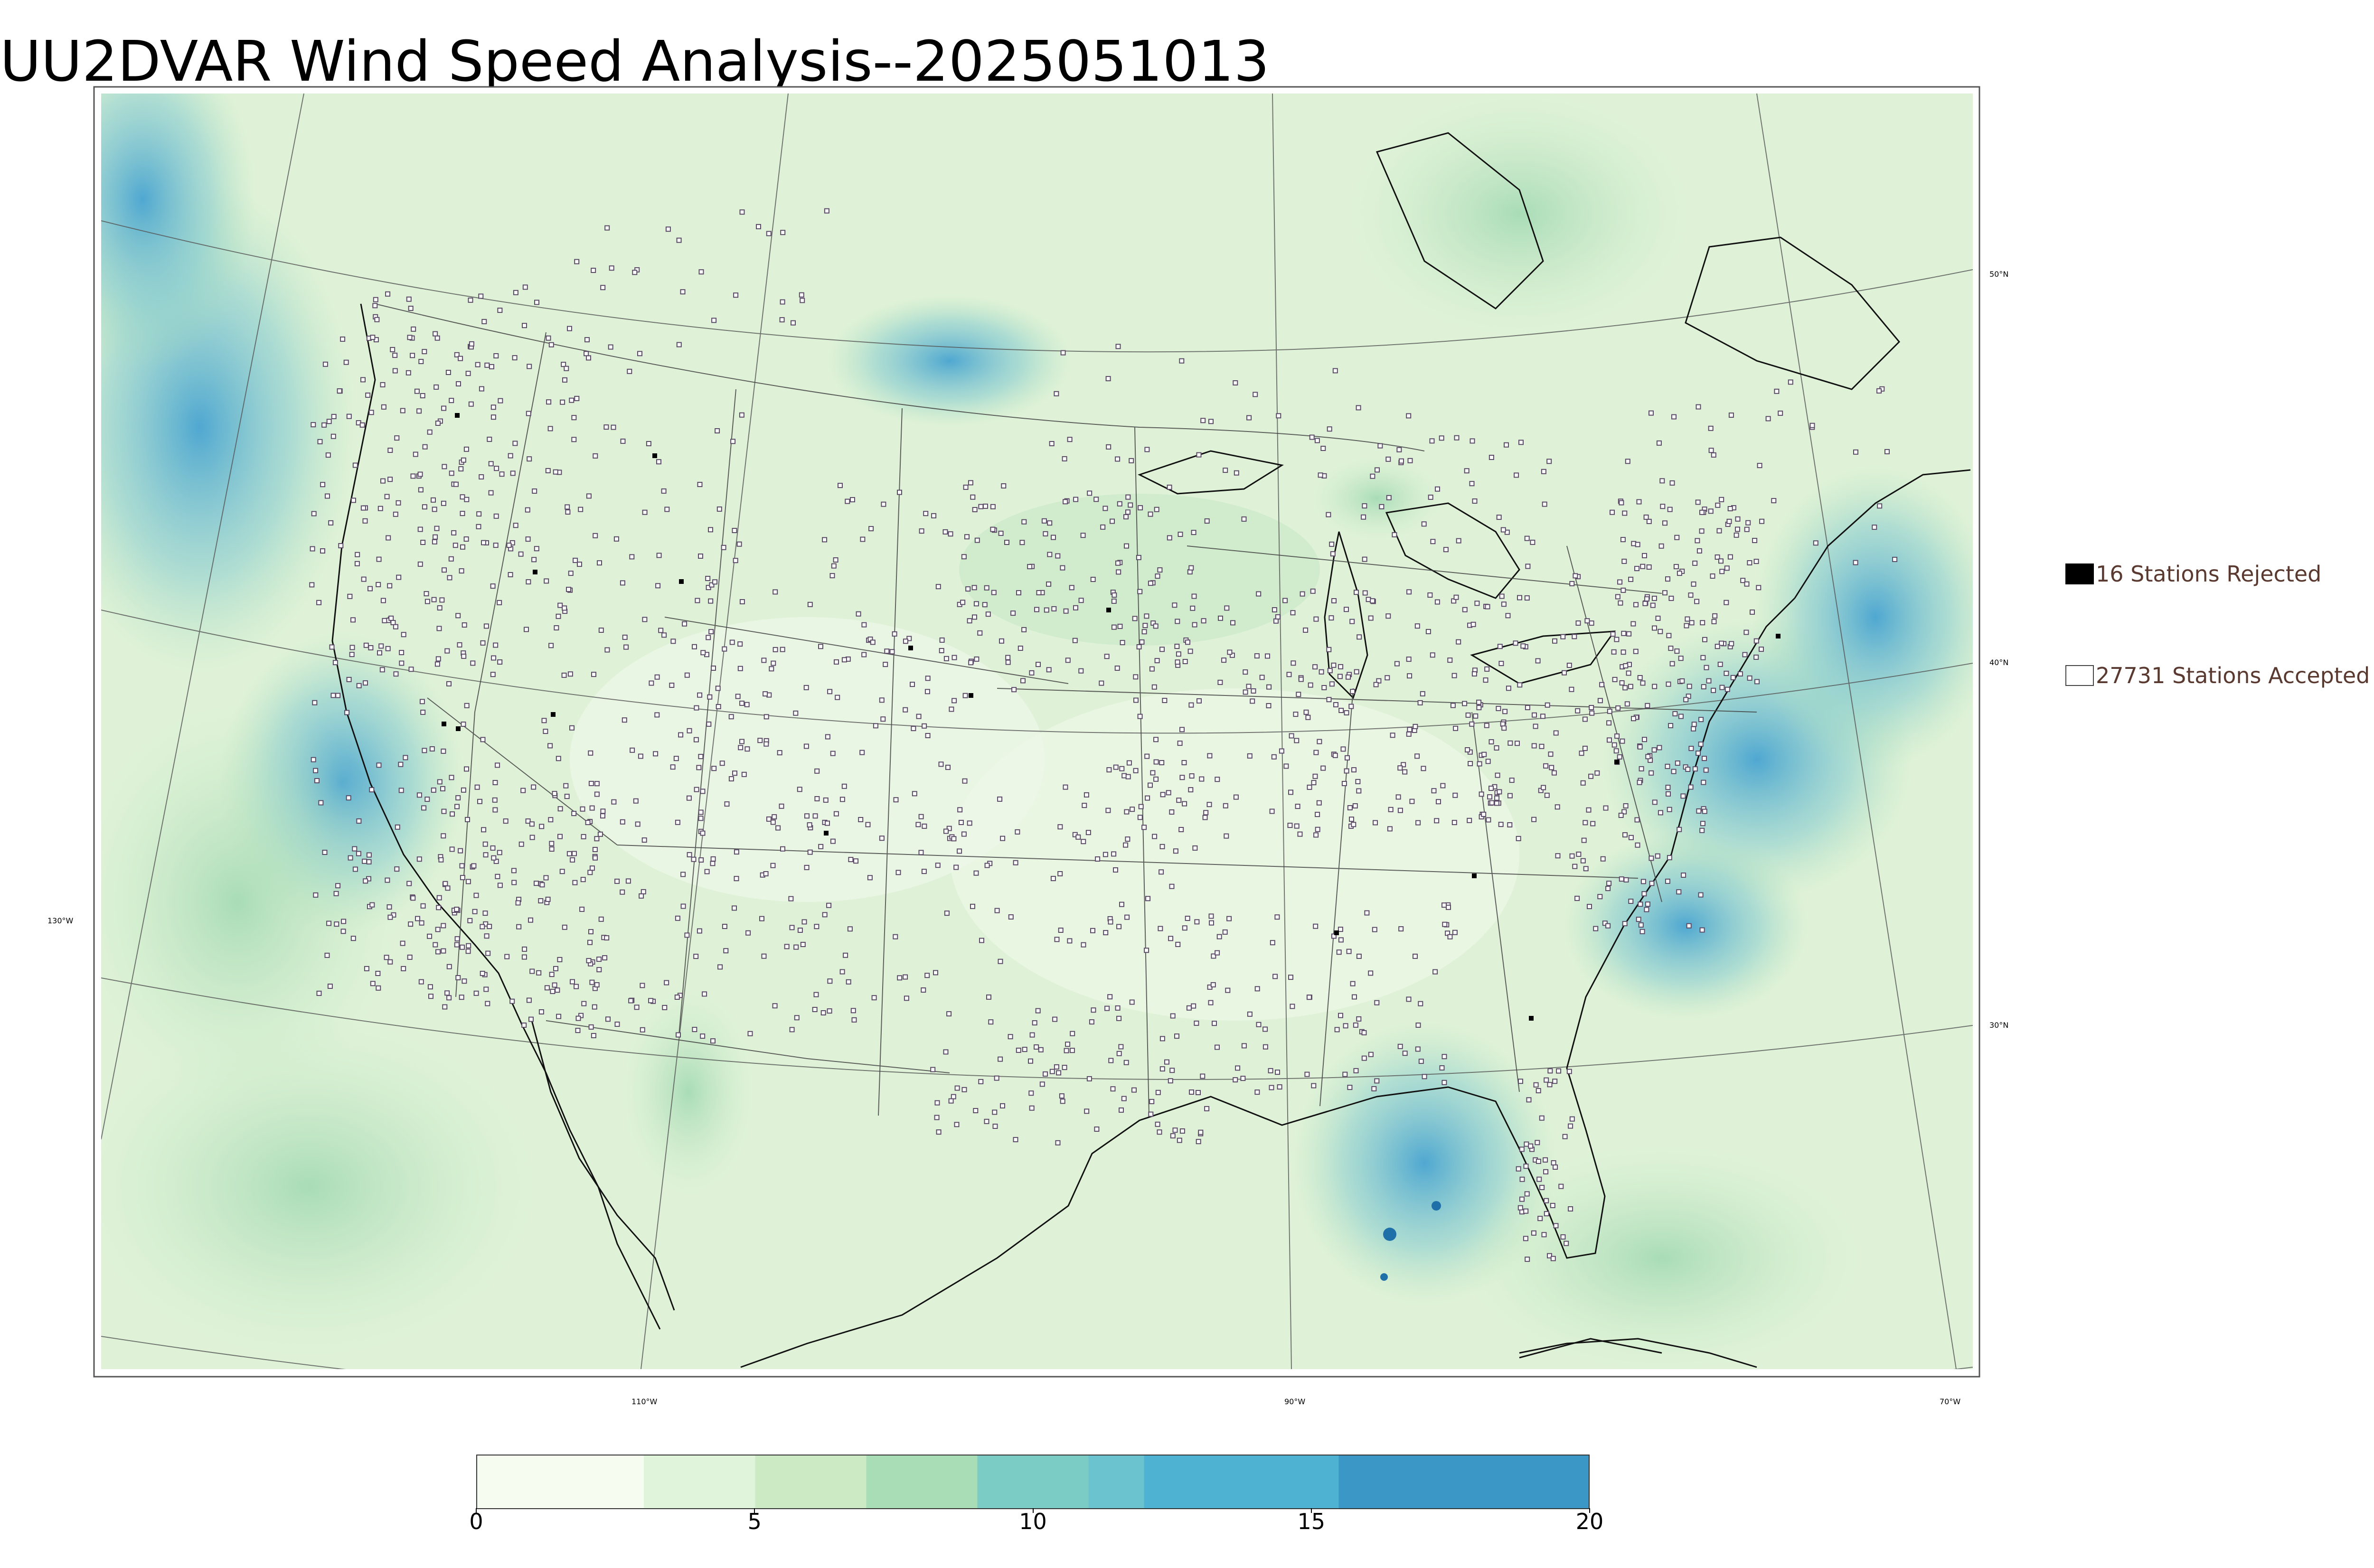 The width and height of the screenshot is (2374, 1568). I want to click on rejected-station, so click(535, 572).